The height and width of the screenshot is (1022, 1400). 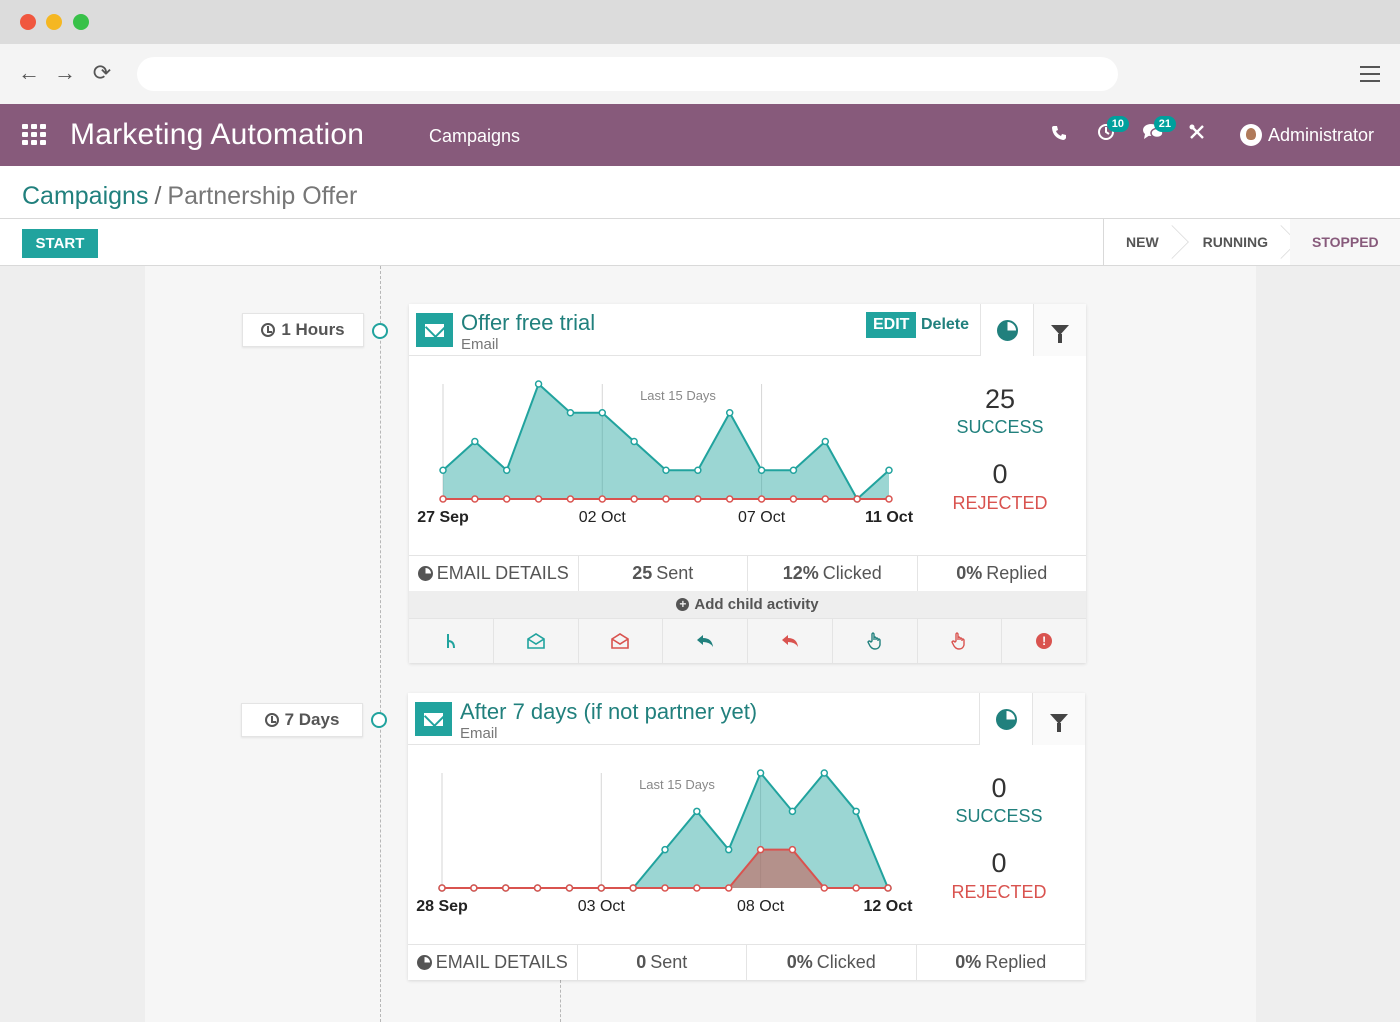 I want to click on chat-icon: 21, so click(x=1158, y=132).